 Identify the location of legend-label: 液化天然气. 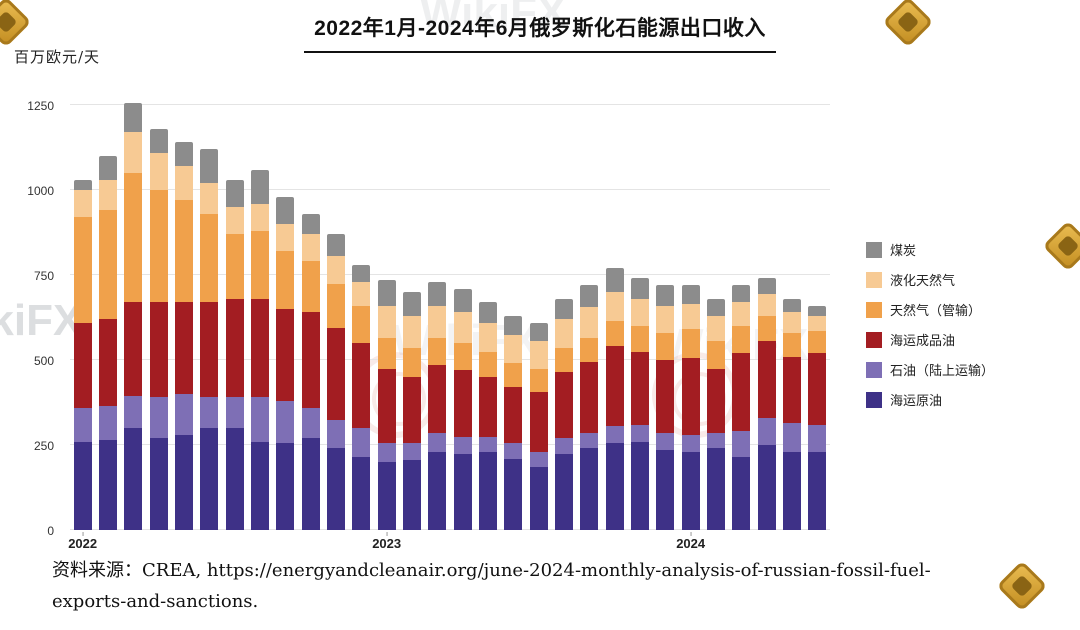
(923, 280).